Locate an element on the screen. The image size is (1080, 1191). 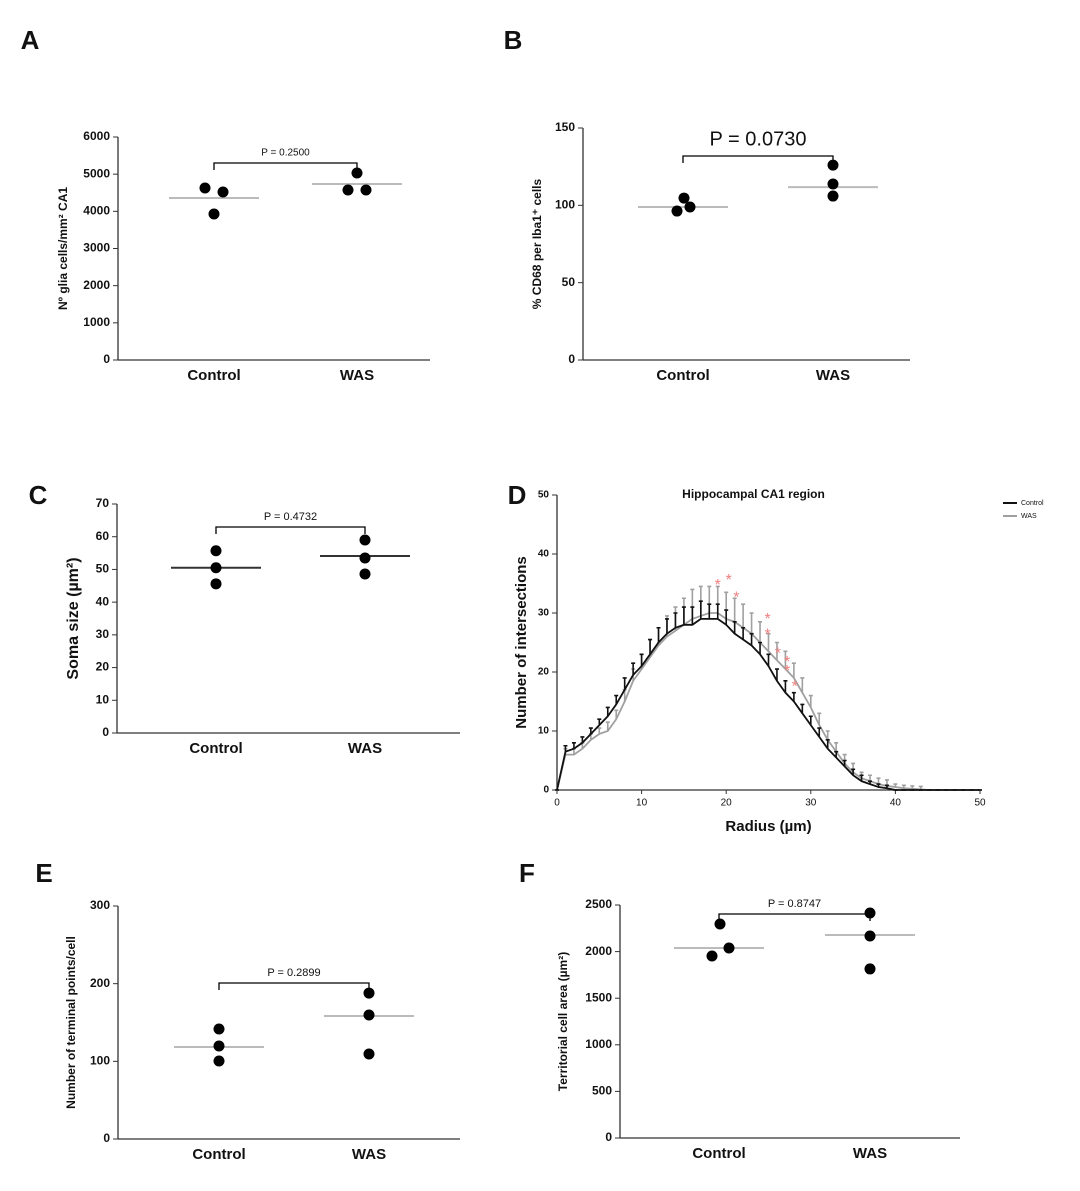
panel-label: D is located at coordinates (517, 495).